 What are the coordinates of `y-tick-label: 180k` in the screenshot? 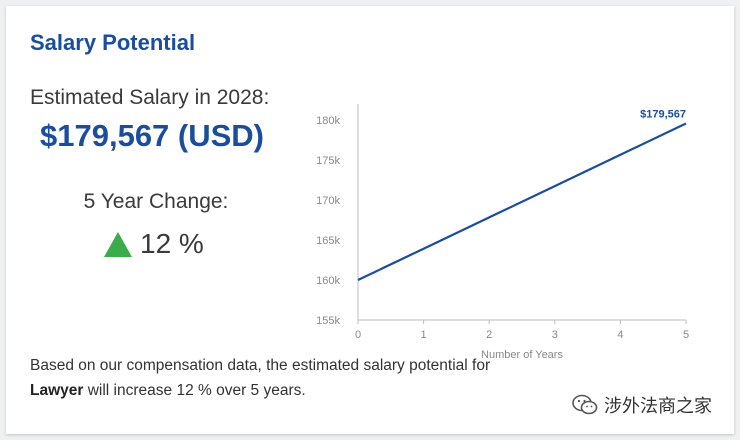 It's located at (328, 121).